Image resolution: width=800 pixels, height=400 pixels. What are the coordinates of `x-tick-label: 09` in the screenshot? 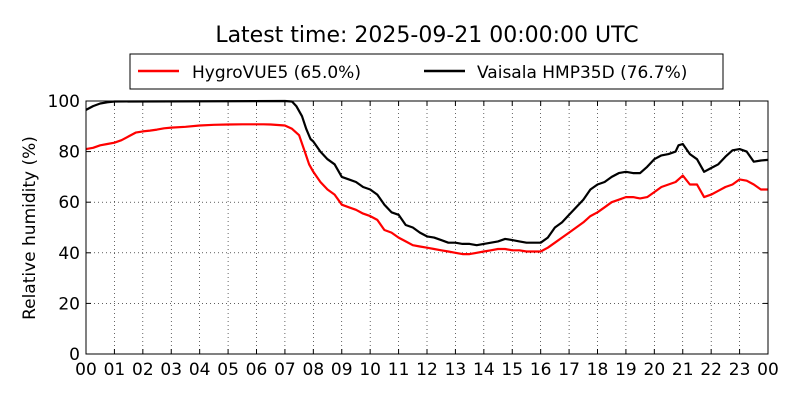 It's located at (342, 370).